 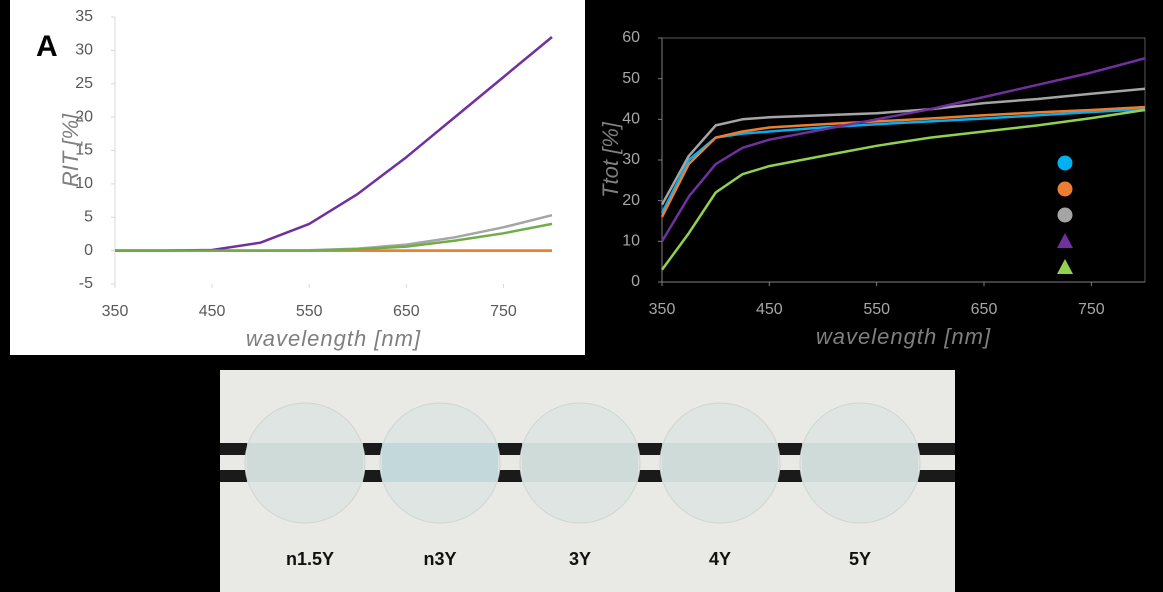 What do you see at coordinates (84, 83) in the screenshot?
I see `y-tick-label: 25` at bounding box center [84, 83].